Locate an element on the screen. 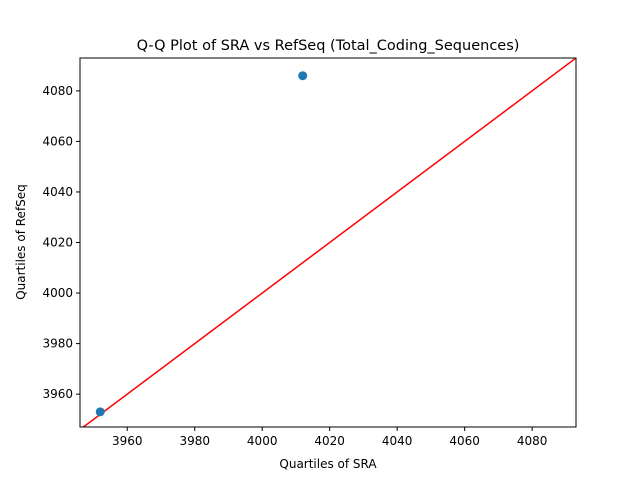 This screenshot has width=640, height=480. y-tick-label: 4040 is located at coordinates (57, 192).